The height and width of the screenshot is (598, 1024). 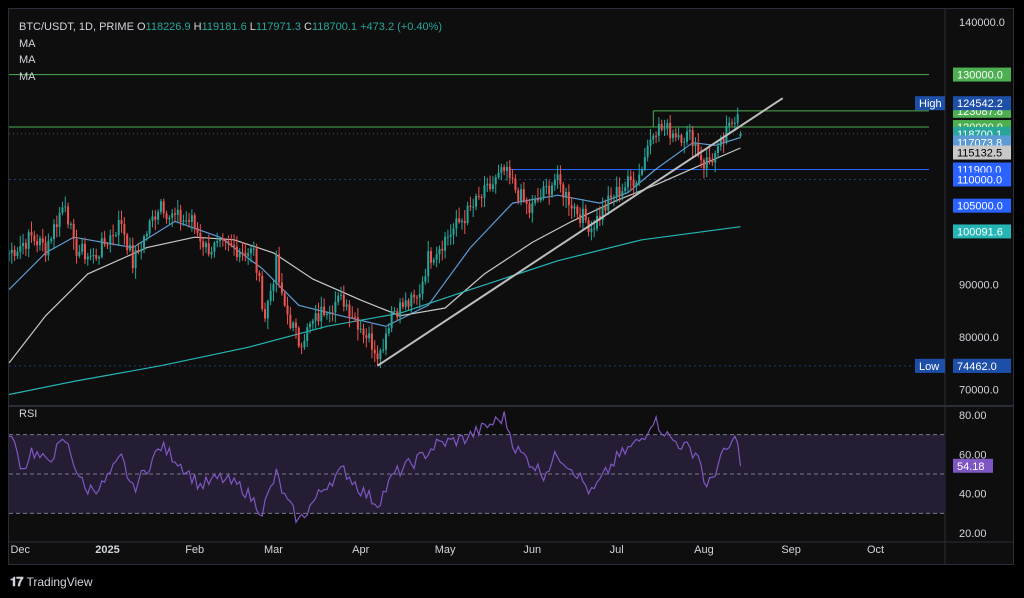 What do you see at coordinates (982, 74) in the screenshot?
I see `price-tag` at bounding box center [982, 74].